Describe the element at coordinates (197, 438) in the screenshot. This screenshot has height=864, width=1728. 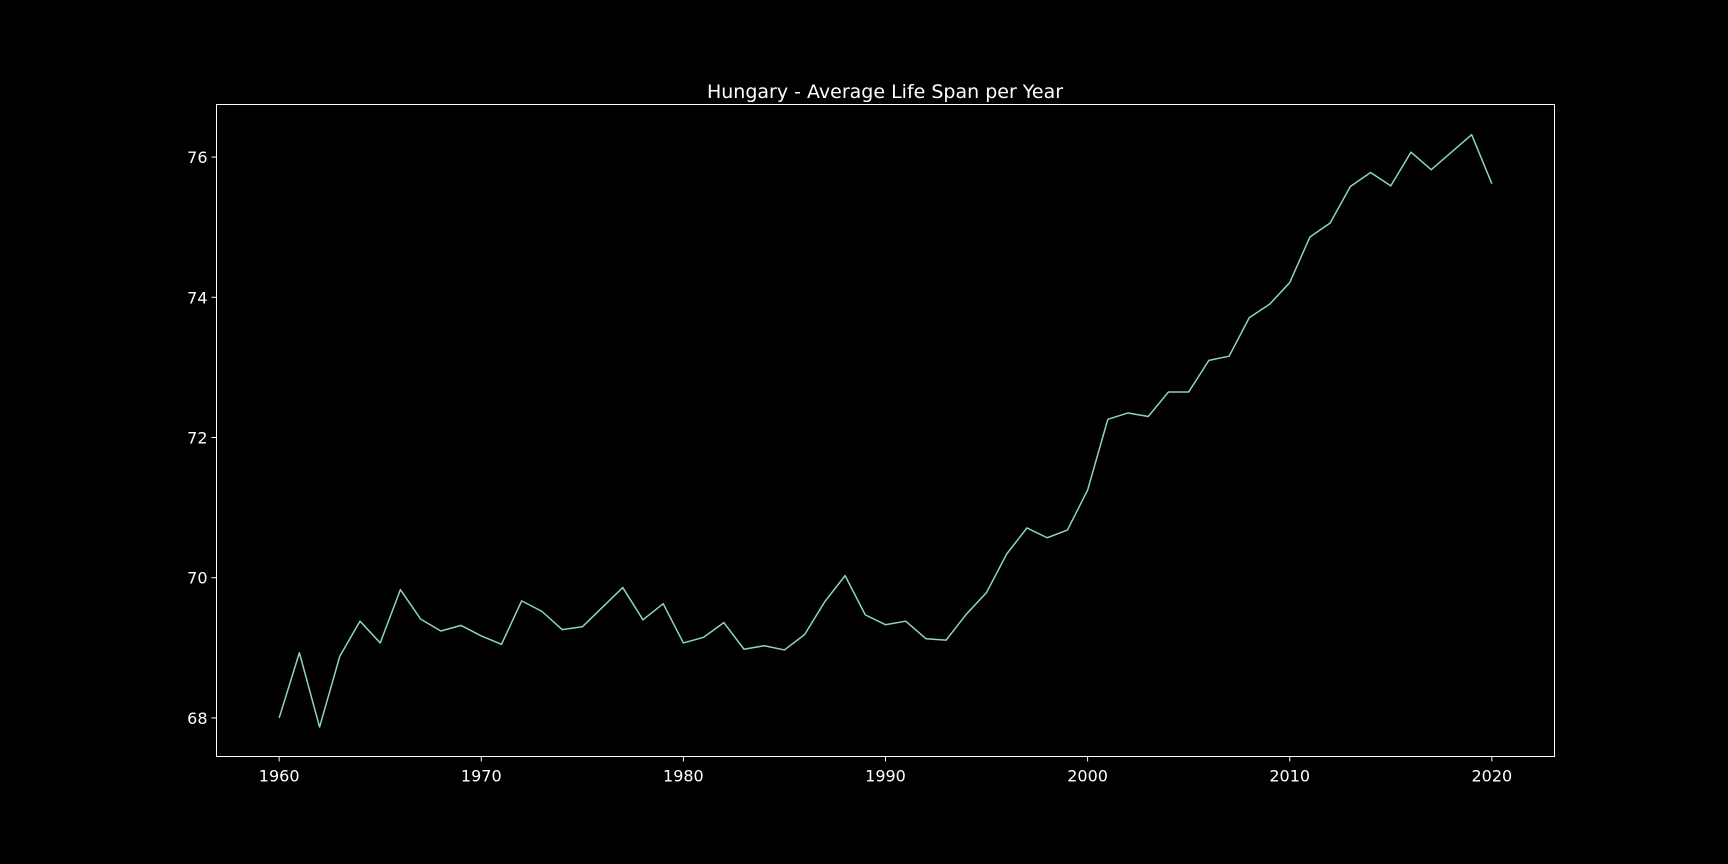
I see `y-tick-label: 72` at that location.